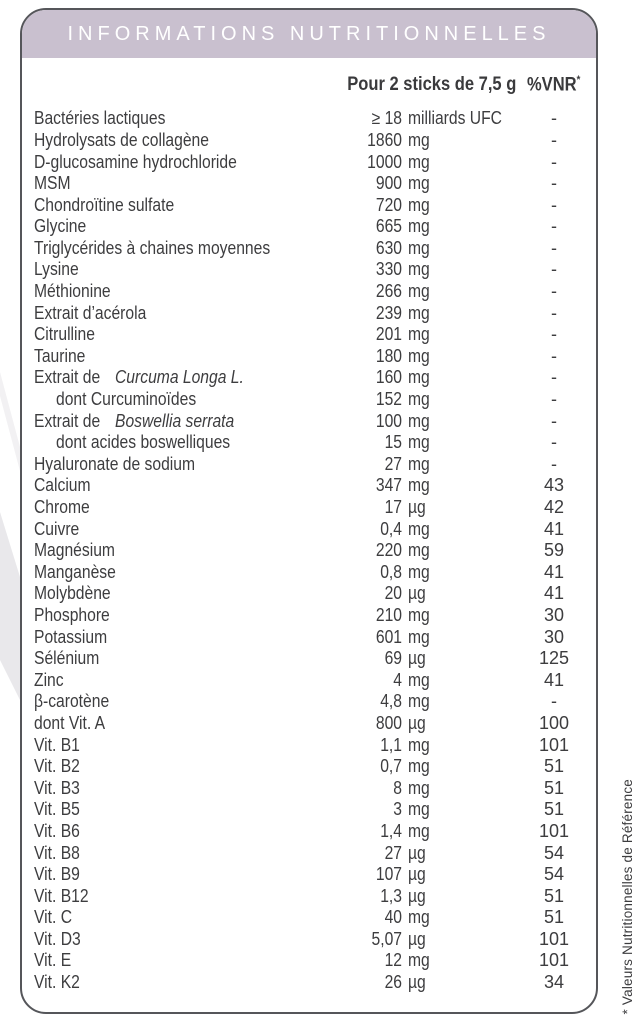 The height and width of the screenshot is (1024, 637). What do you see at coordinates (309, 681) in the screenshot?
I see `table-row: Zinc 4 mg 41` at bounding box center [309, 681].